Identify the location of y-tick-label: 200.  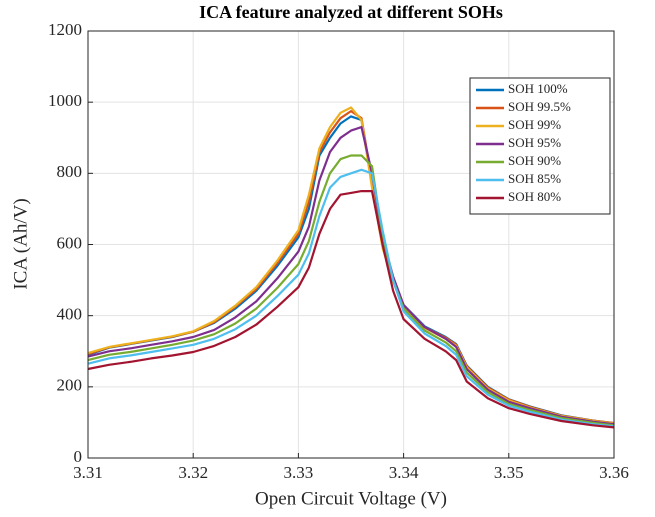
(70, 385).